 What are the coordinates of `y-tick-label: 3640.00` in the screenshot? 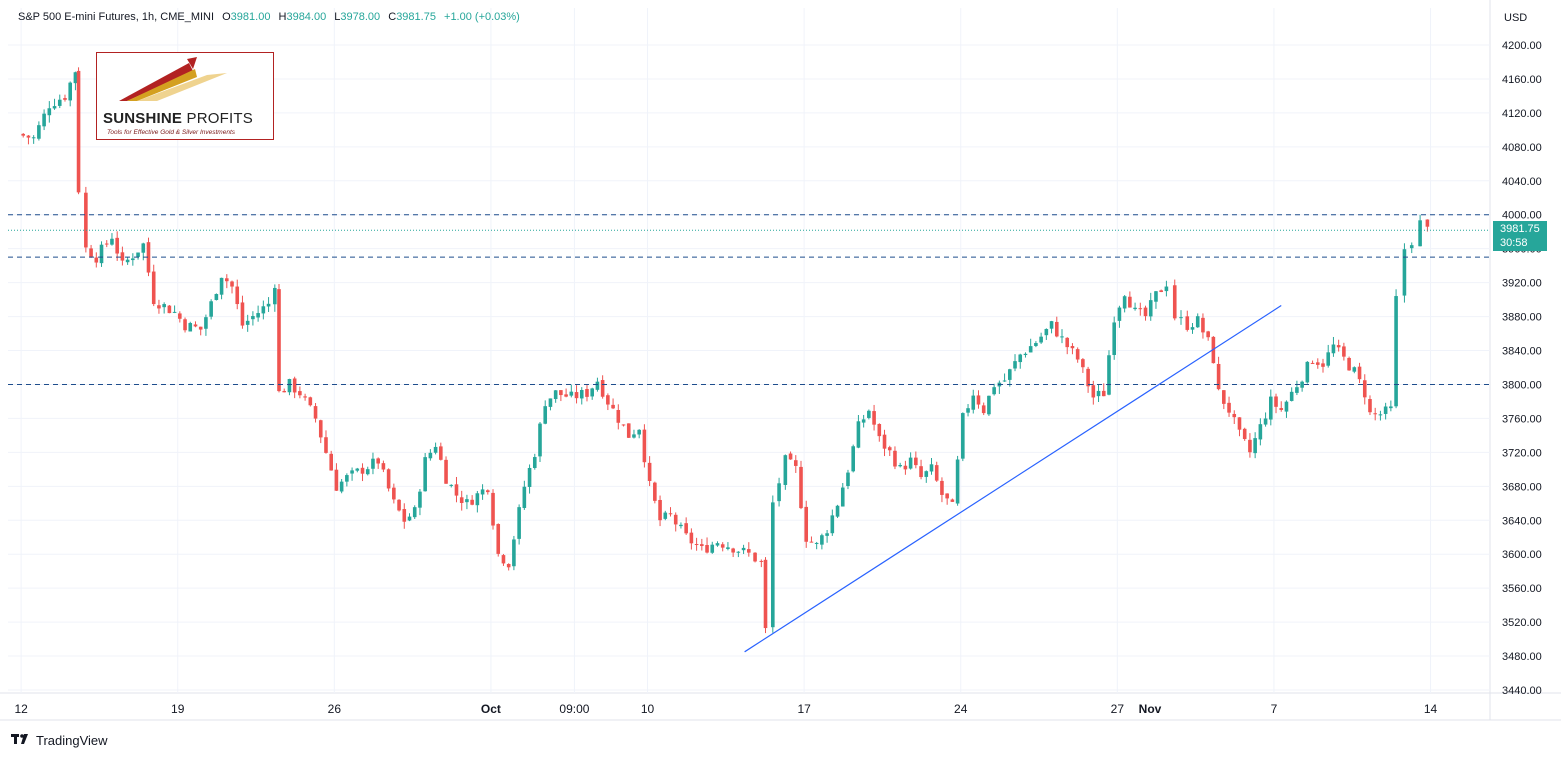 It's located at (1522, 521).